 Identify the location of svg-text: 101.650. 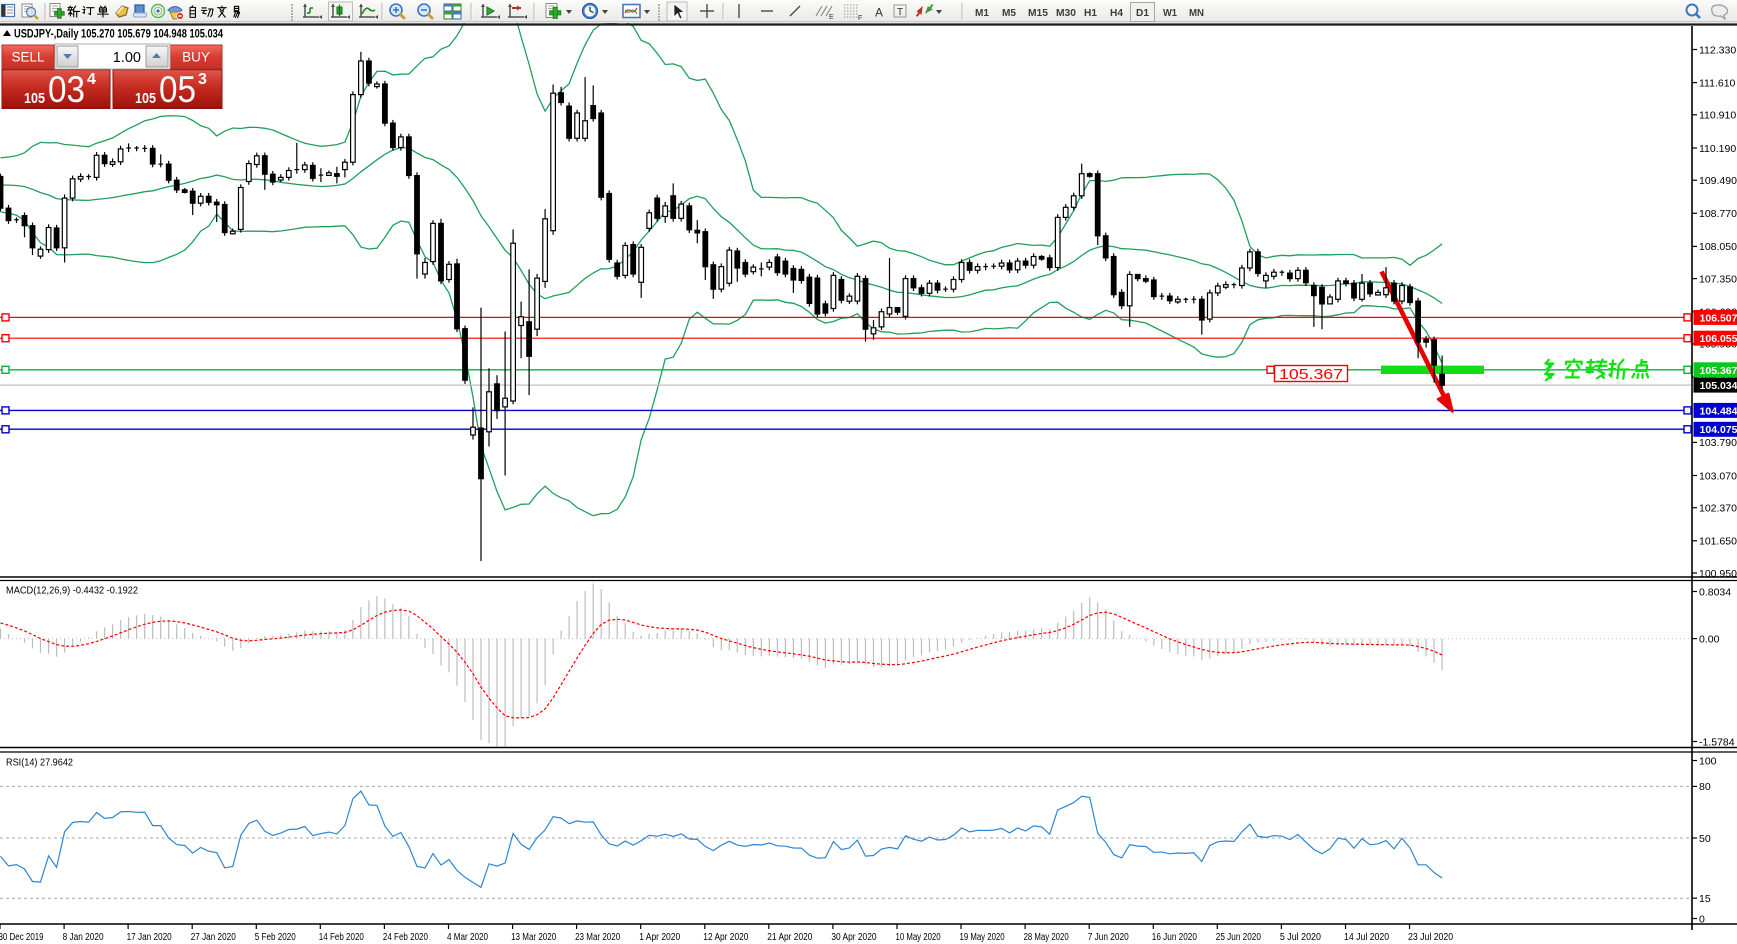
(1718, 542).